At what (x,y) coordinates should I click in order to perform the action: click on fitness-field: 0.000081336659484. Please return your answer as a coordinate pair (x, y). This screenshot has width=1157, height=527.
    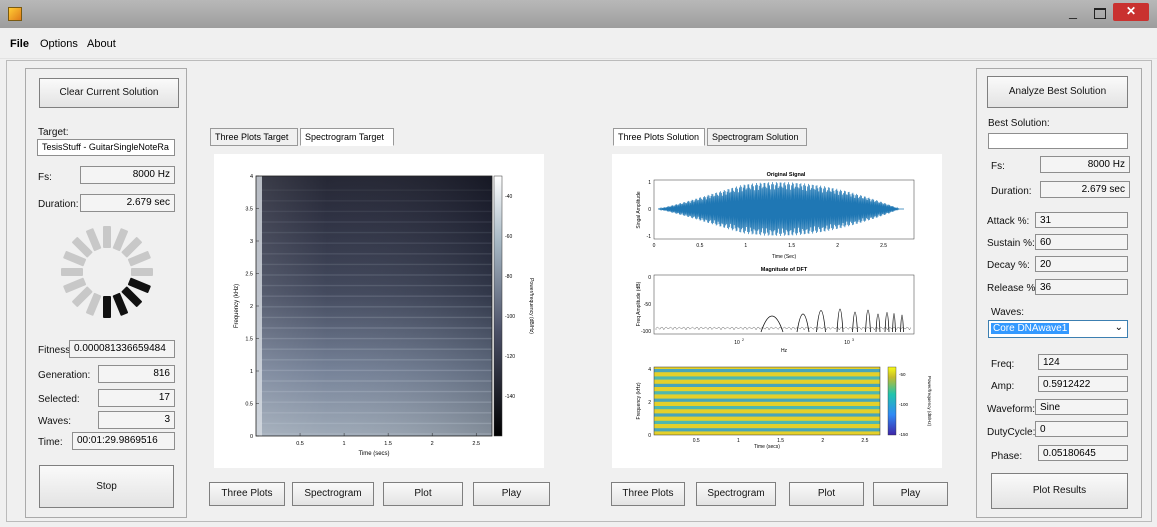
    Looking at the image, I should click on (122, 349).